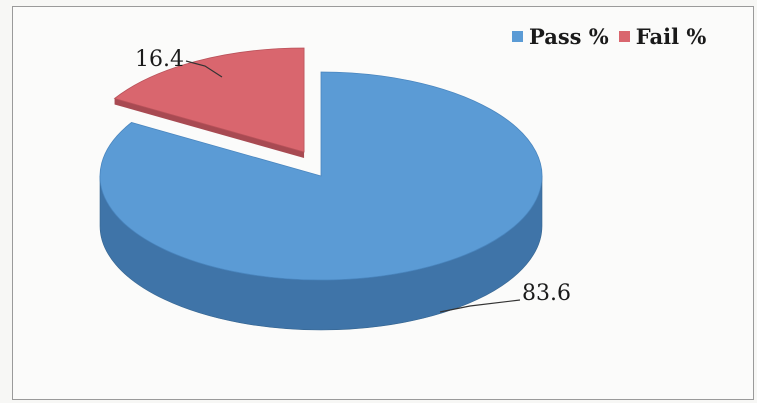  Describe the element at coordinates (546, 293) in the screenshot. I see `data-label-pass: 83.6` at that location.